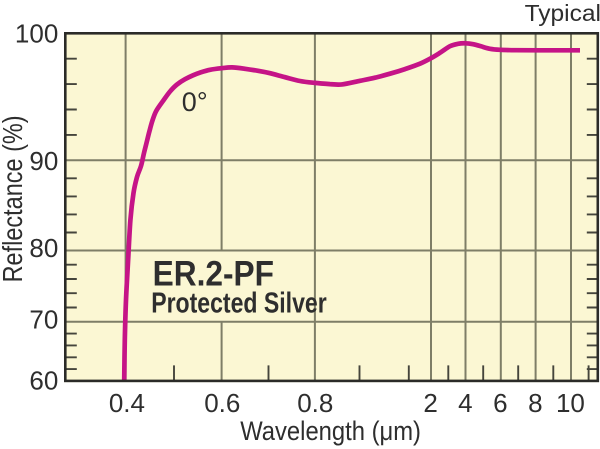  What do you see at coordinates (315, 403) in the screenshot?
I see `svg-text: 0.8` at bounding box center [315, 403].